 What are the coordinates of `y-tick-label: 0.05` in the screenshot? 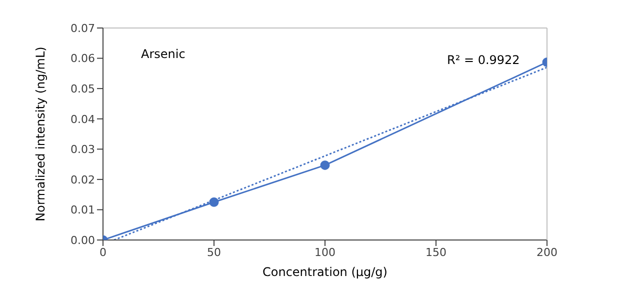 It's located at (82, 89).